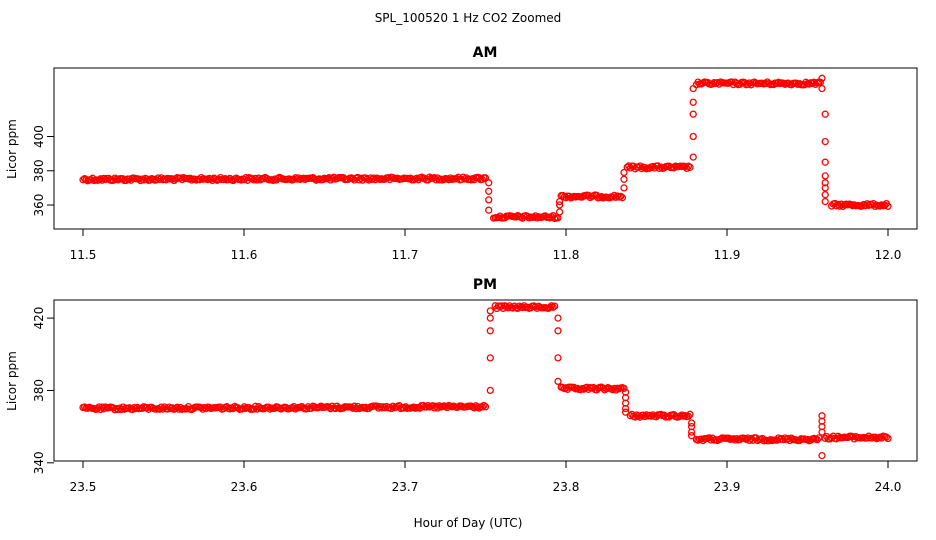 The image size is (936, 540). I want to click on pm-y-tick-label: 380, so click(39, 390).